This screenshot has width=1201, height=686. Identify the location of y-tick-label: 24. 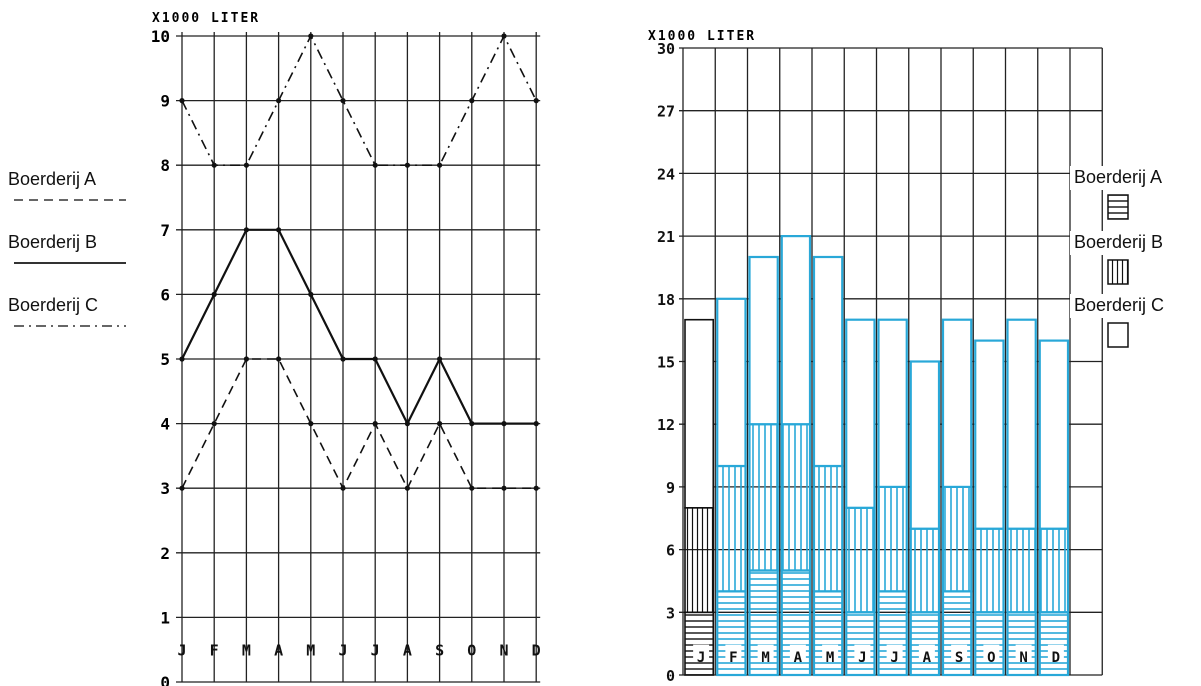
(666, 174).